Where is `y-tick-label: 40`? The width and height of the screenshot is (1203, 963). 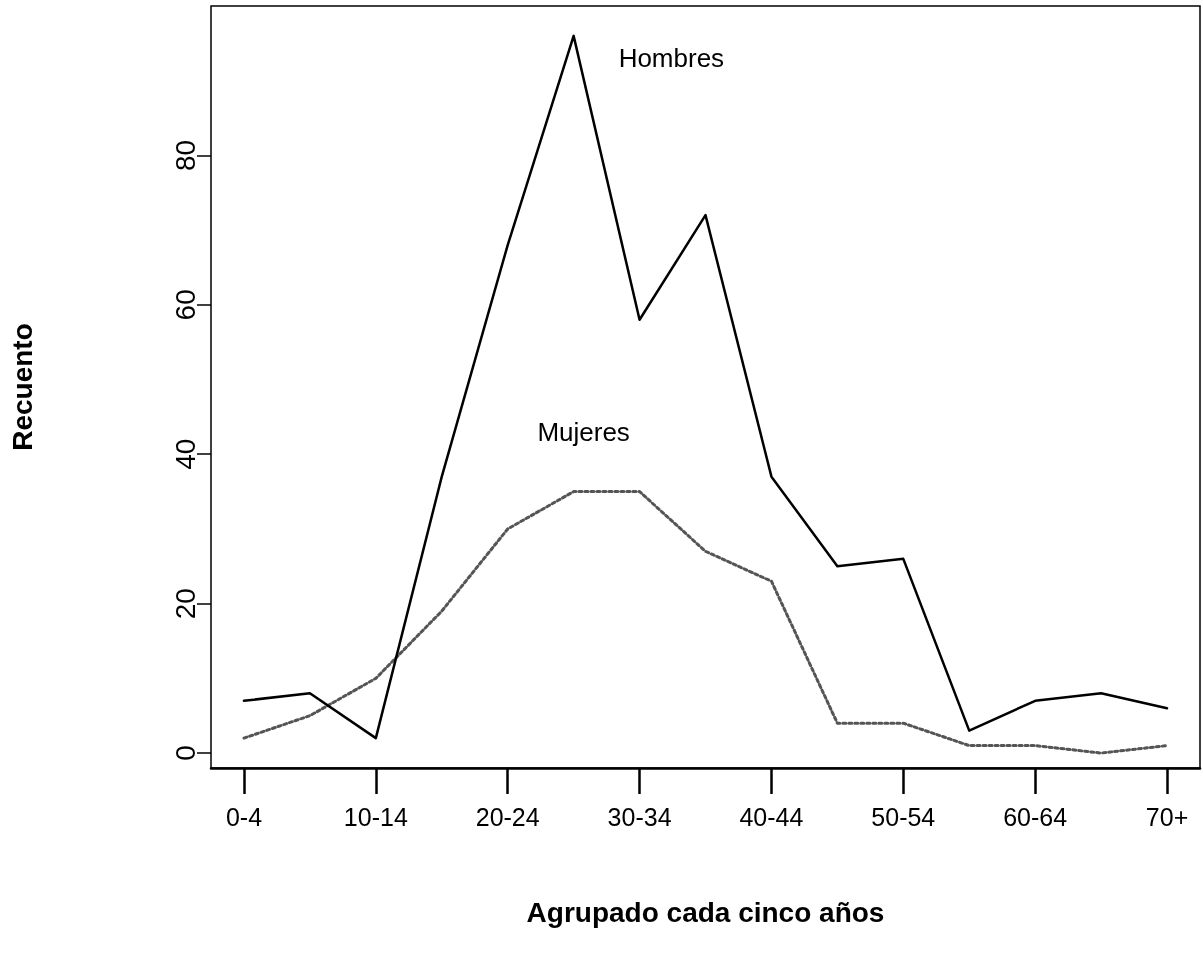 y-tick-label: 40 is located at coordinates (185, 454).